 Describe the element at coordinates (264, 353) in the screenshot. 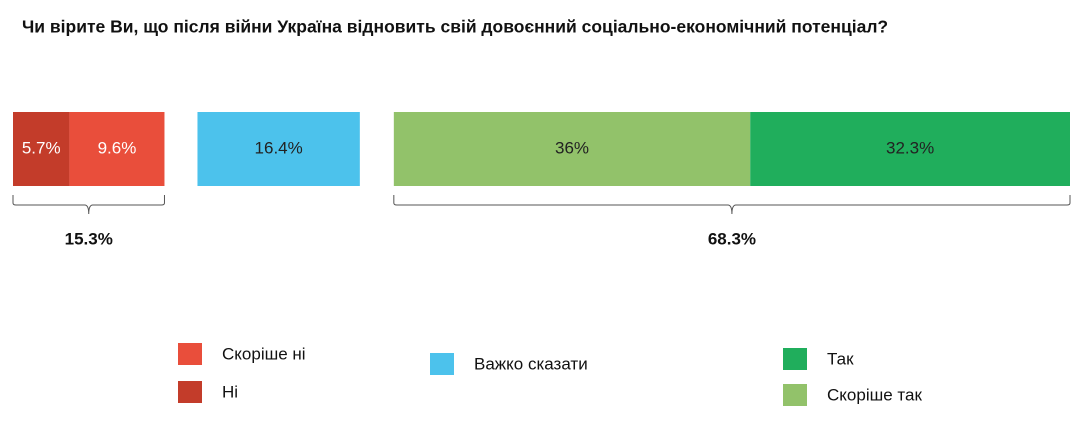

I see `legend-label: Скоріше ні` at that location.